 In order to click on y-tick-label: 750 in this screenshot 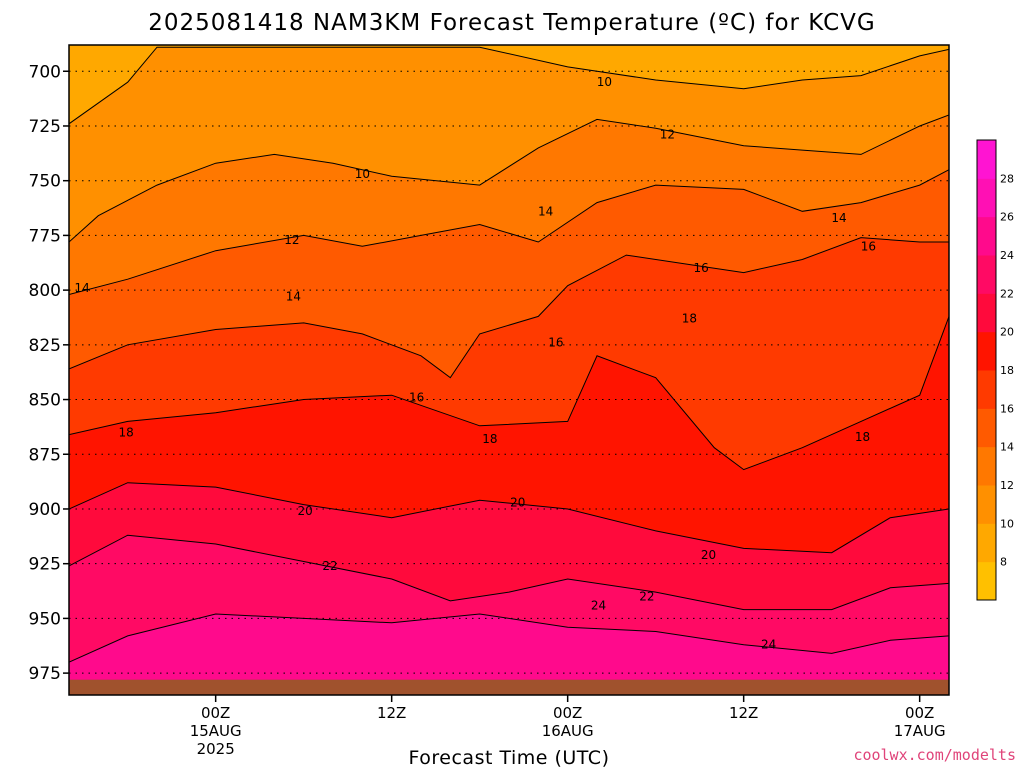, I will do `click(45, 182)`.